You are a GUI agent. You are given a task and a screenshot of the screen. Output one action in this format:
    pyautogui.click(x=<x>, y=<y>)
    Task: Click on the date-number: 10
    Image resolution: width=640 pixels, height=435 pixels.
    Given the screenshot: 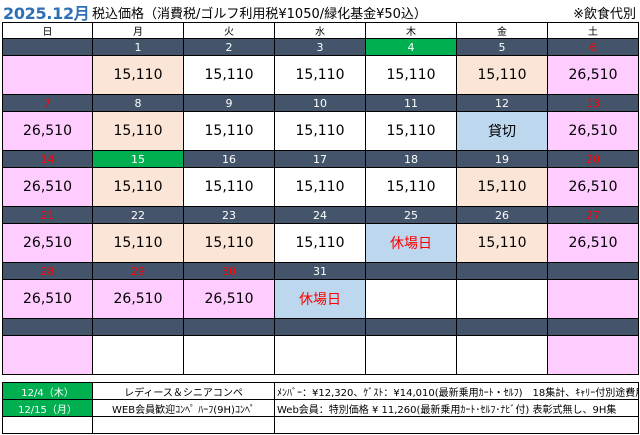 What is the action you would take?
    pyautogui.click(x=320, y=103)
    